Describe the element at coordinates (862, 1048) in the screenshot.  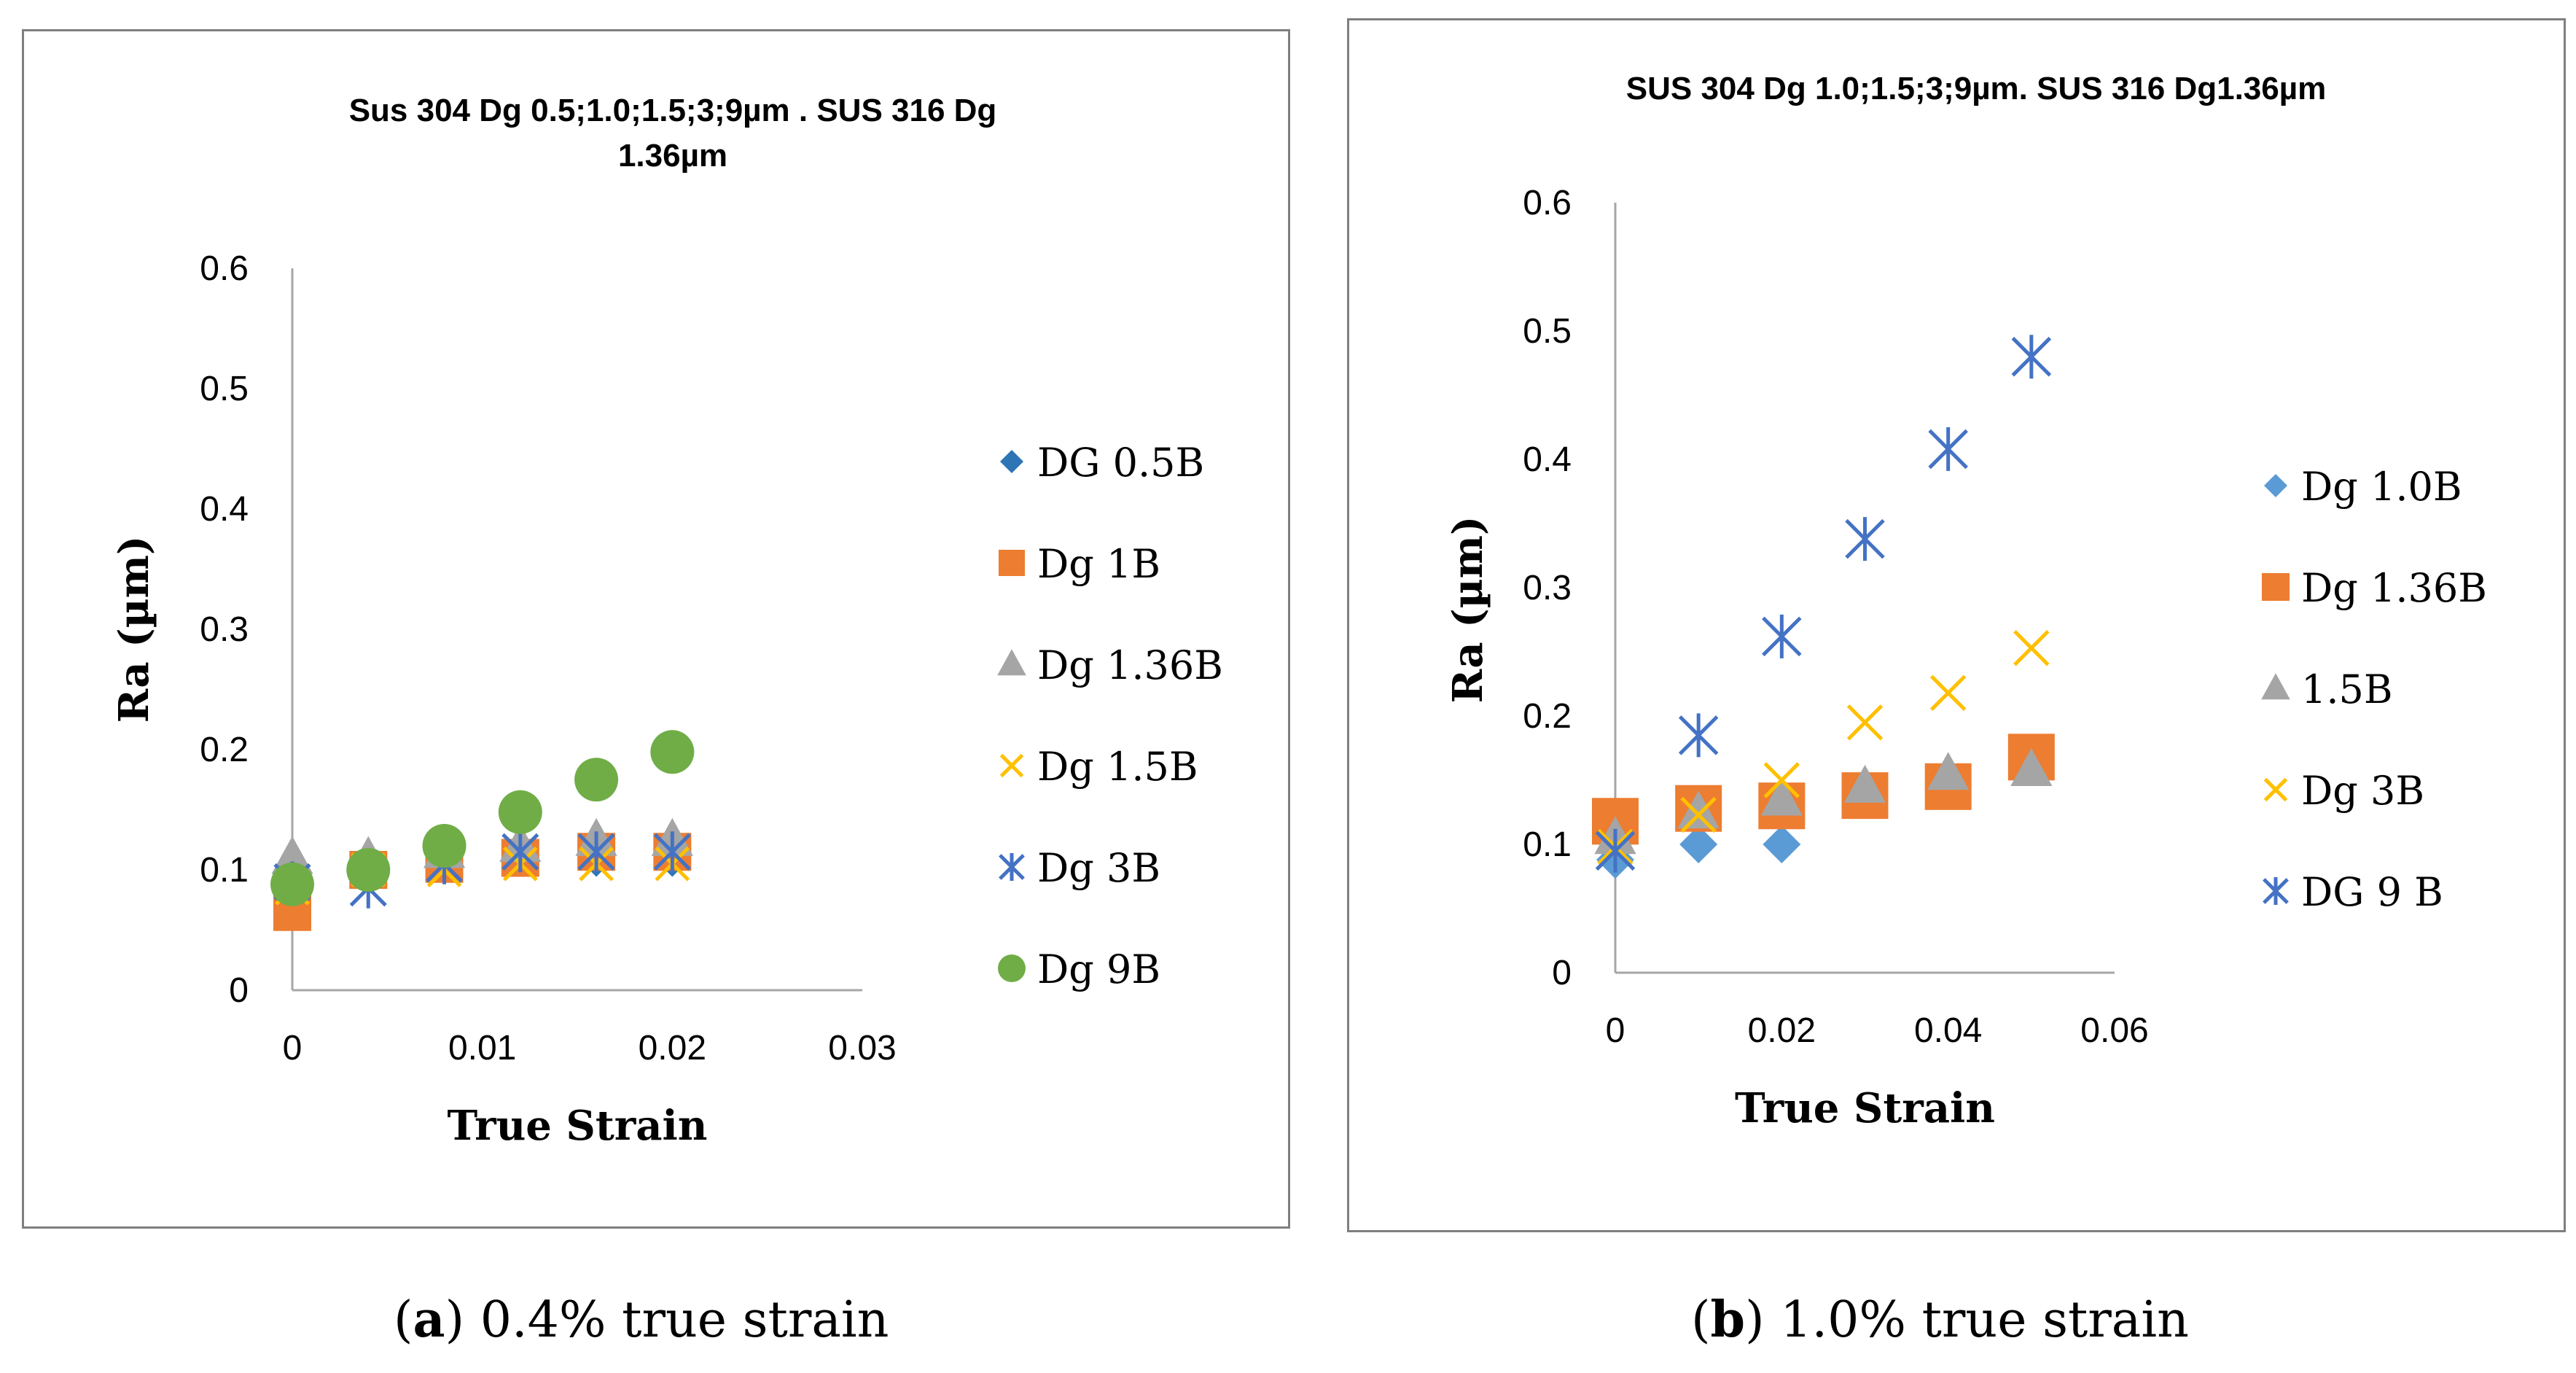
I see `chart-a-x-tick-label: 0.03` at that location.